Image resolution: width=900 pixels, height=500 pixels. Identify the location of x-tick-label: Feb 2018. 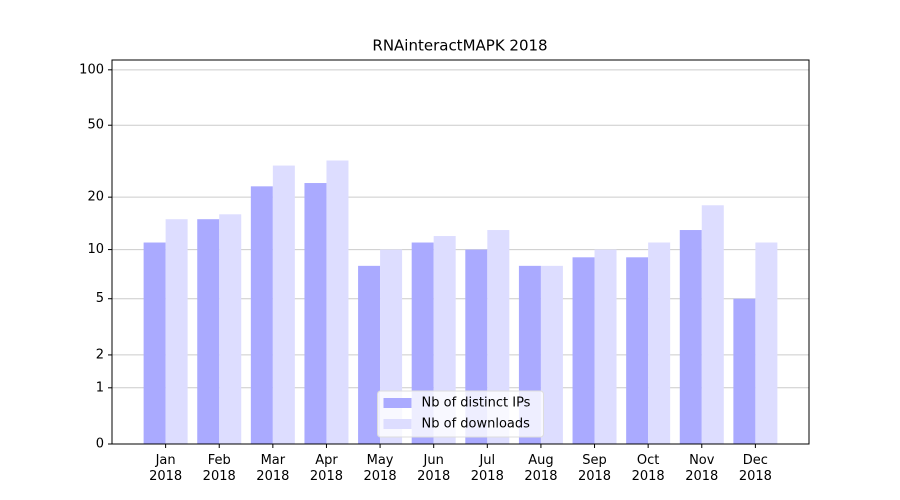
(219, 468).